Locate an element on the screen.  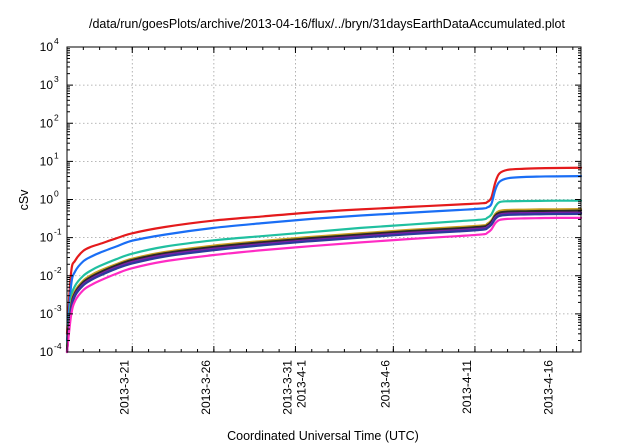
y-tick-label: 10 -2 is located at coordinates (51, 274).